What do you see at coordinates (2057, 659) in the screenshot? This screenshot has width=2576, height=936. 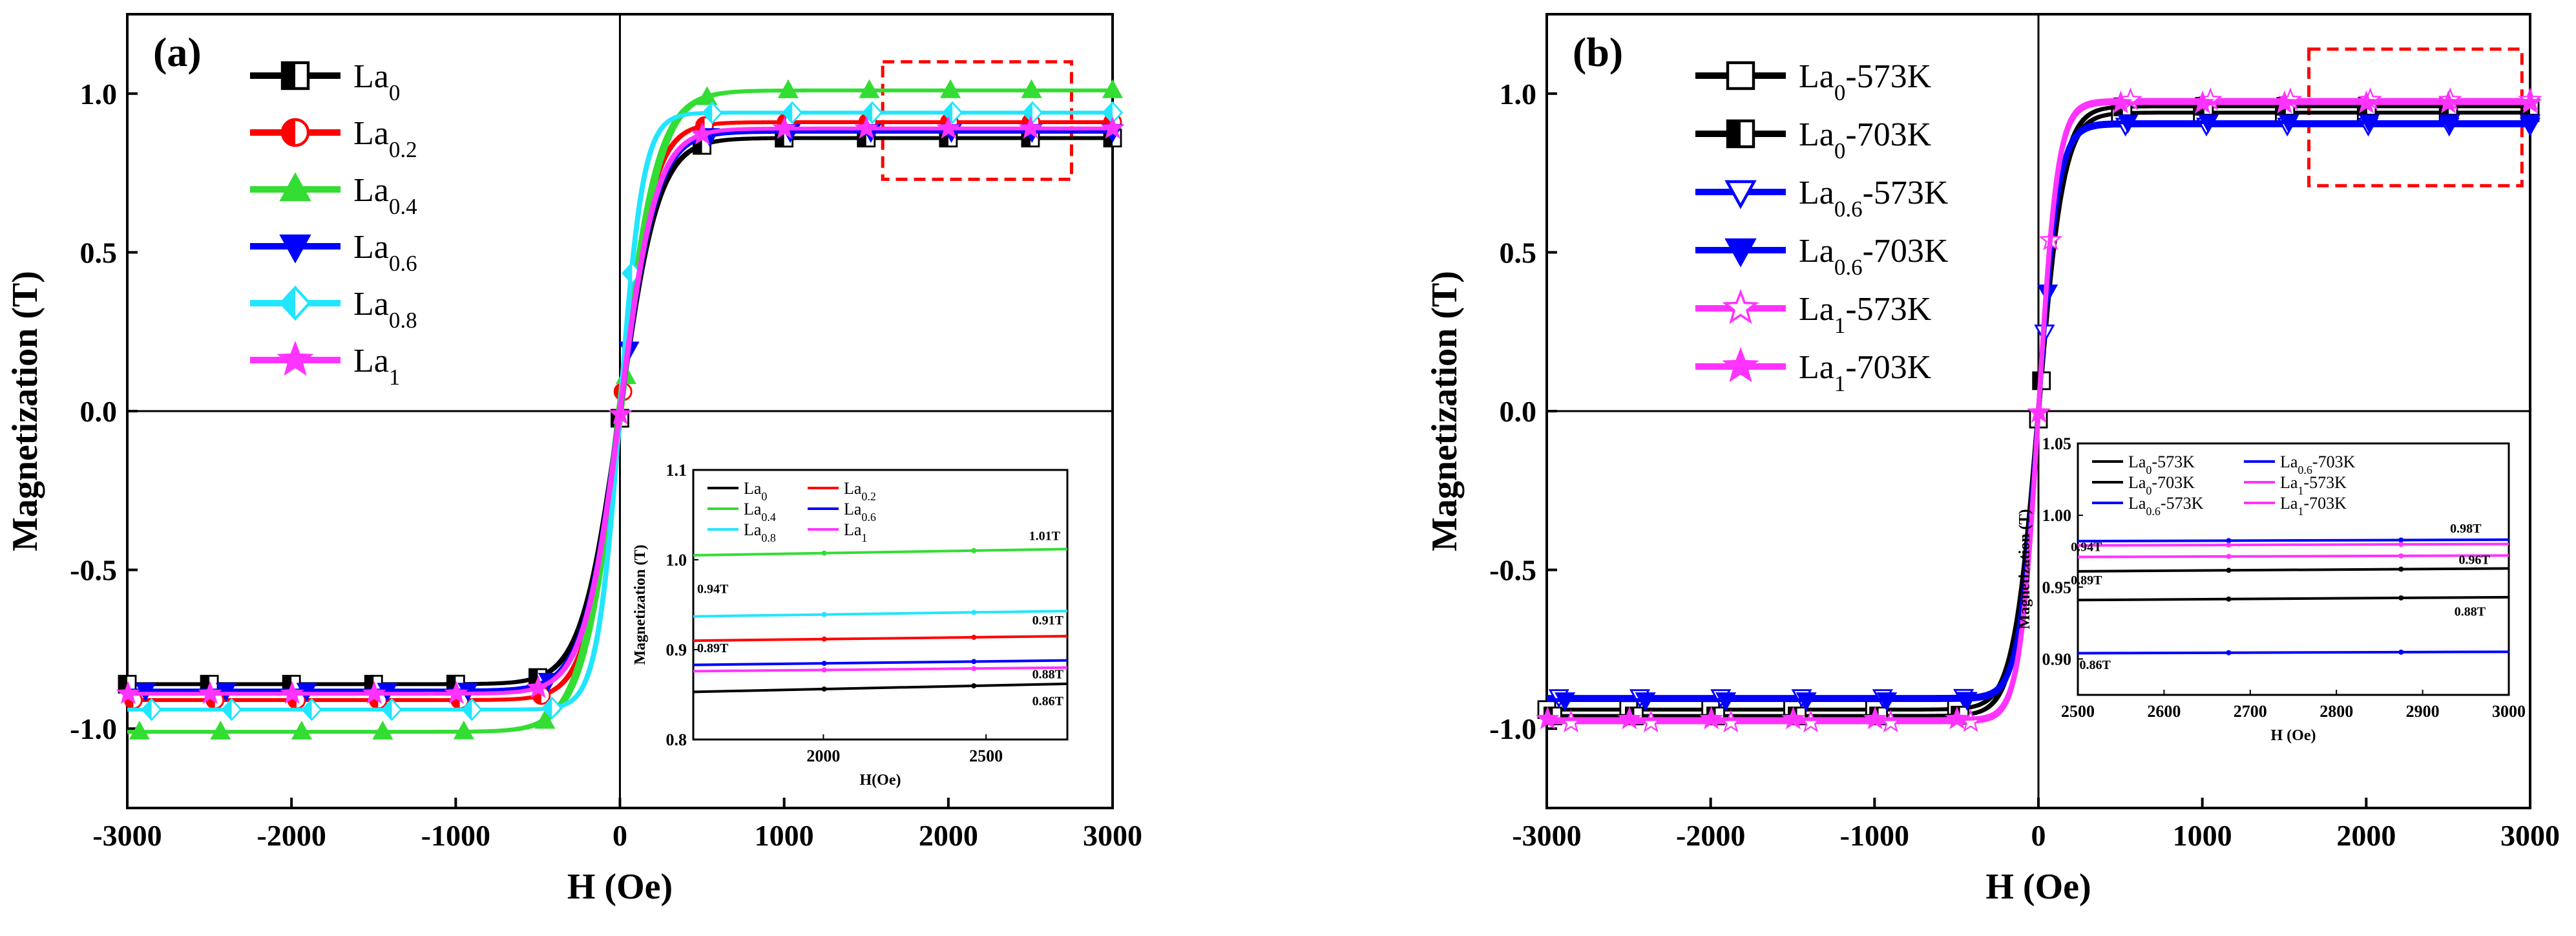 I see `inset-y-tick-label: 0.90` at bounding box center [2057, 659].